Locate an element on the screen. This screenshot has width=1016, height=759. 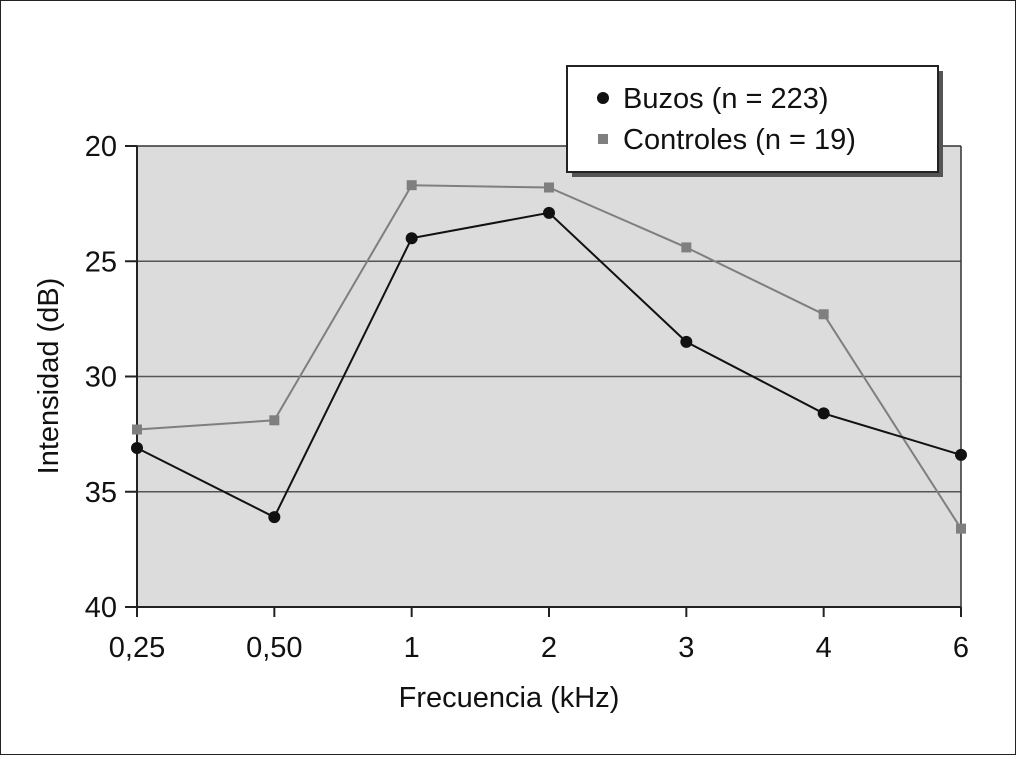
x-tick-label: 2 is located at coordinates (549, 648).